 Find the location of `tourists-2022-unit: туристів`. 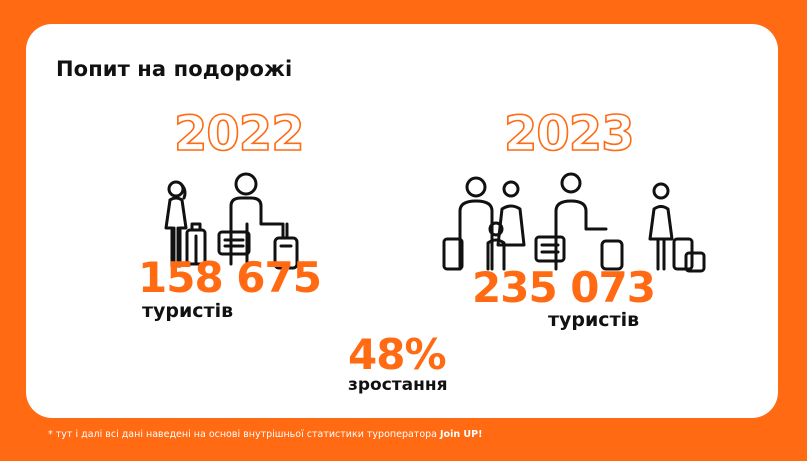

tourists-2022-unit: туристів is located at coordinates (188, 311).